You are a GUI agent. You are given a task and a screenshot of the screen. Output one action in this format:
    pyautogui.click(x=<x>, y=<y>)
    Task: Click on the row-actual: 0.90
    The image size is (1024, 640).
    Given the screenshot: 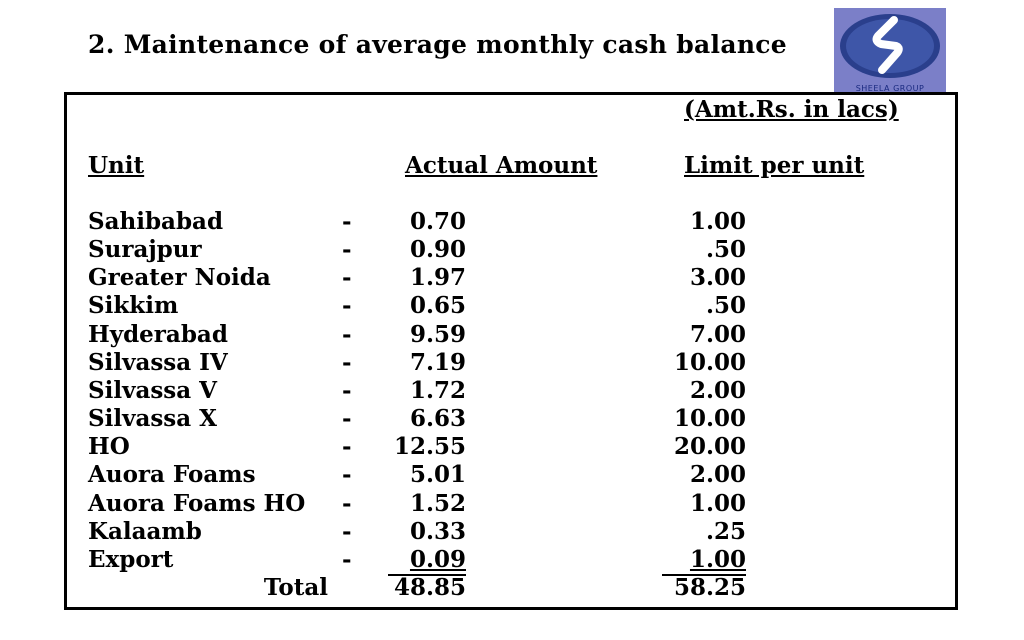 What is the action you would take?
    pyautogui.click(x=437, y=249)
    